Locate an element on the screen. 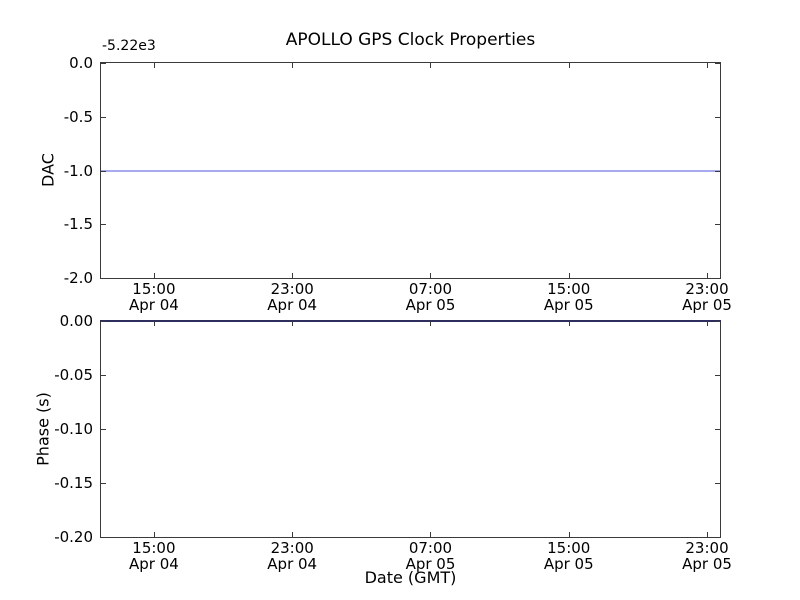  y-tick-label: -1.5 is located at coordinates (78, 224).